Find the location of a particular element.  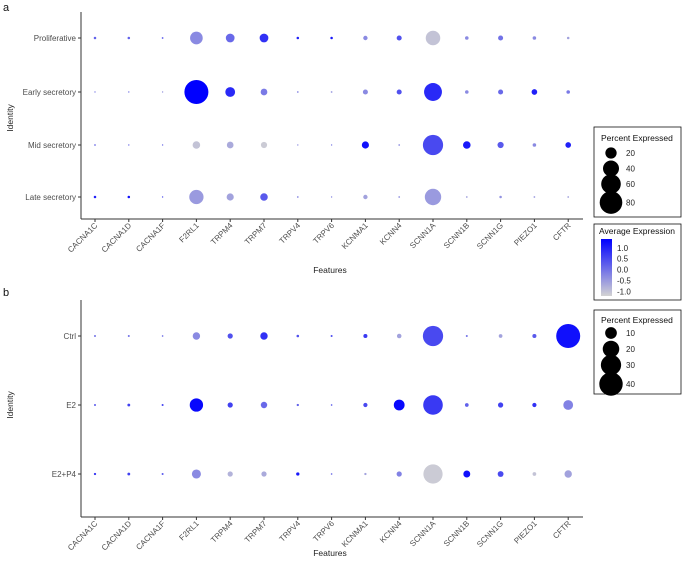

dot-cacna1f-mid-secretory is located at coordinates (162, 145).